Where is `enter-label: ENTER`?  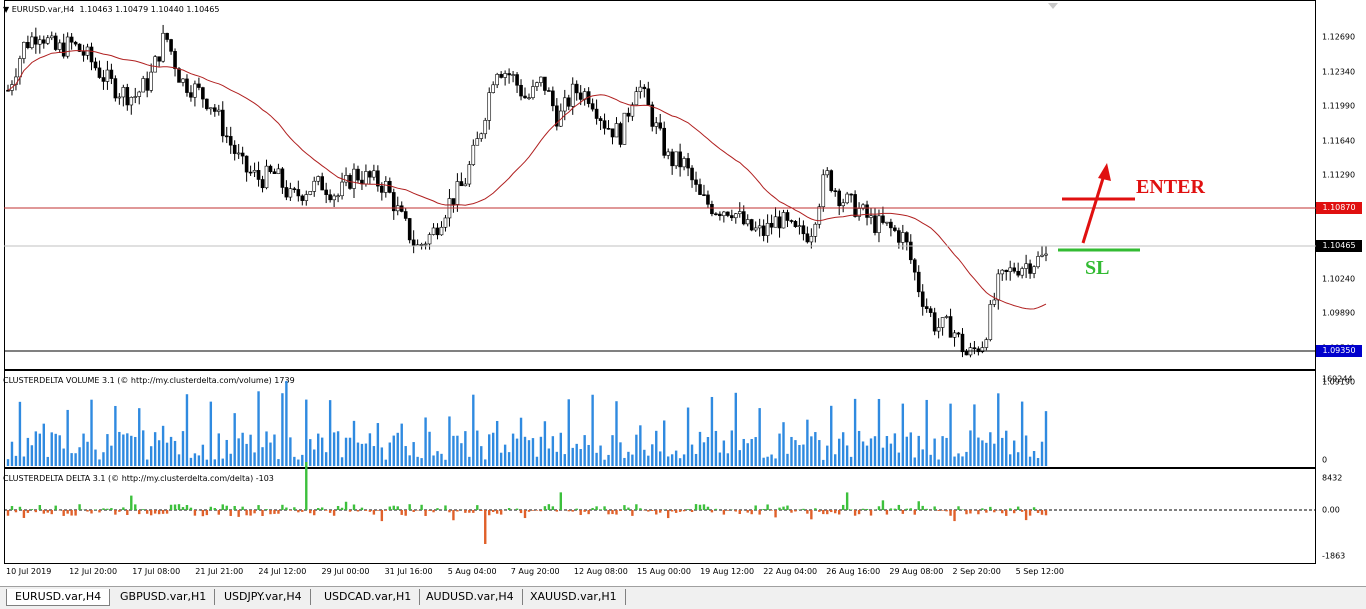 enter-label: ENTER is located at coordinates (1170, 187).